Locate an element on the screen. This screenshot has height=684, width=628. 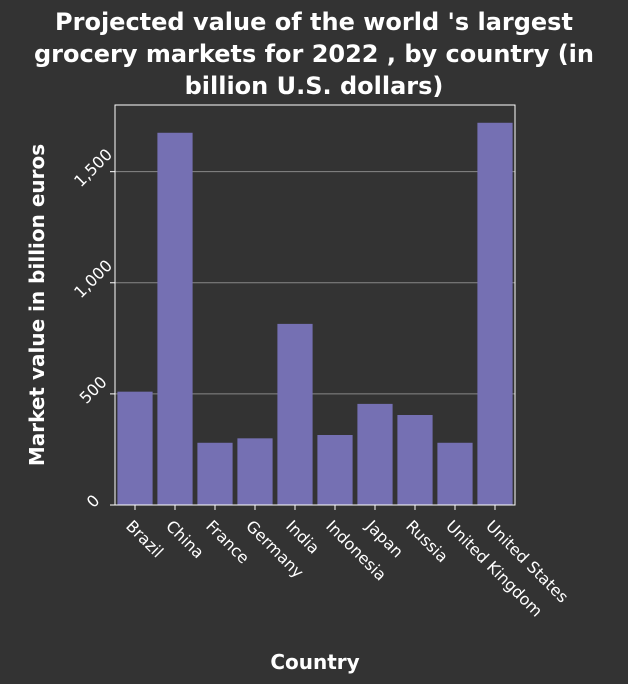
bar-india is located at coordinates (295, 414).